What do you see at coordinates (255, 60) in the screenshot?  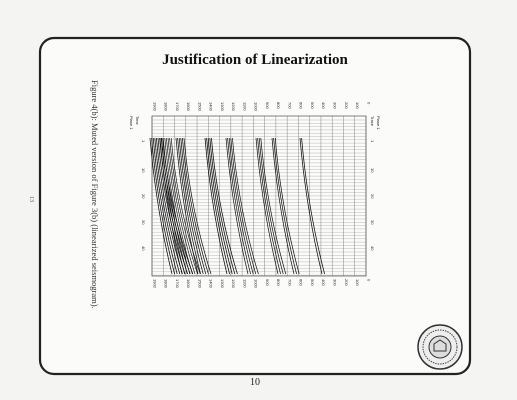 I see `slide-title: Justification of Linearization` at bounding box center [255, 60].